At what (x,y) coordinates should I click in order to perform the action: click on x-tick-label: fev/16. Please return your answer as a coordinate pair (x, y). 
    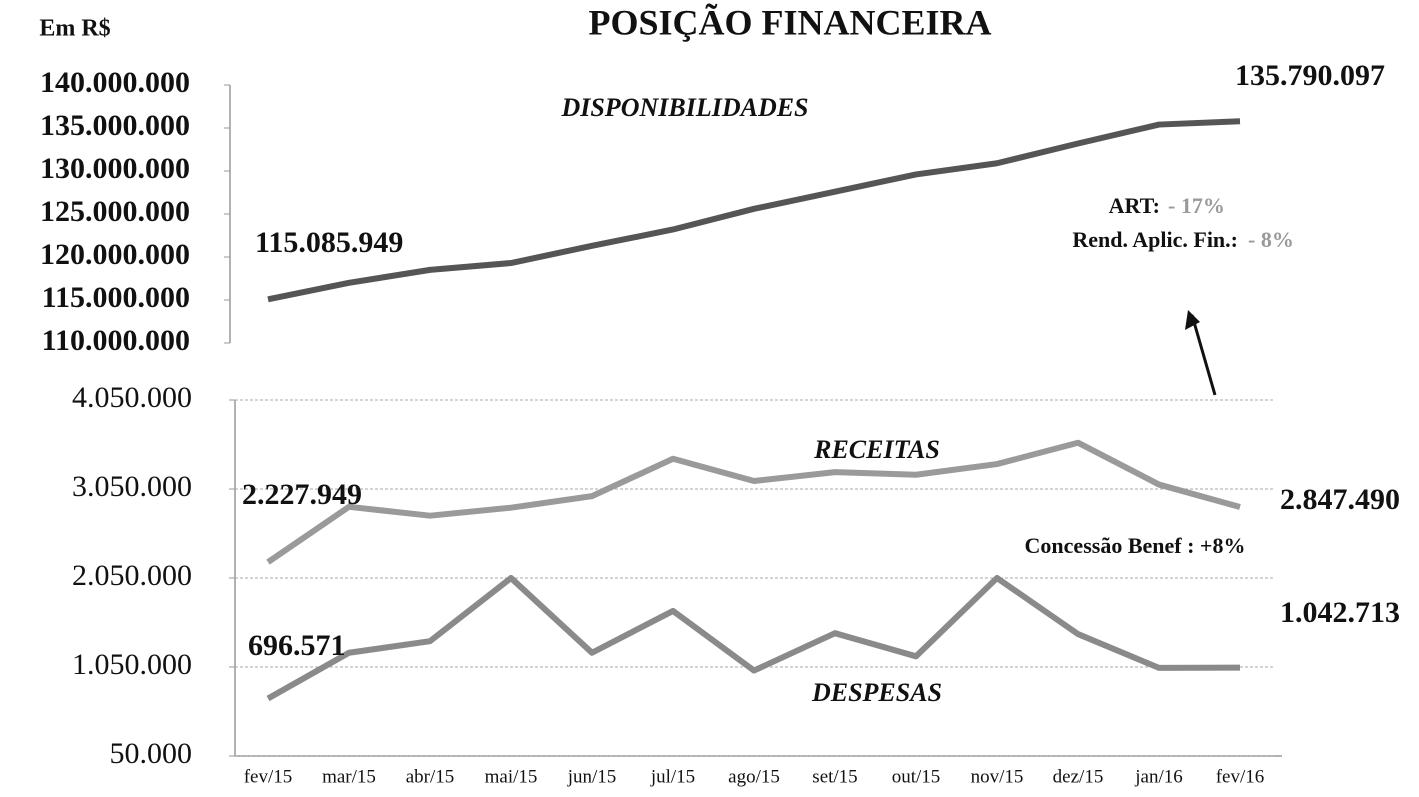
    Looking at the image, I should click on (1240, 776).